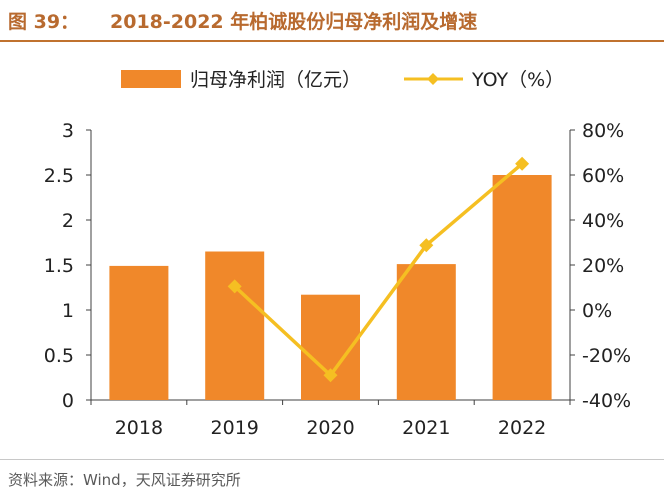 This screenshot has width=664, height=500. I want to click on yoy-point-2019, so click(234, 286).